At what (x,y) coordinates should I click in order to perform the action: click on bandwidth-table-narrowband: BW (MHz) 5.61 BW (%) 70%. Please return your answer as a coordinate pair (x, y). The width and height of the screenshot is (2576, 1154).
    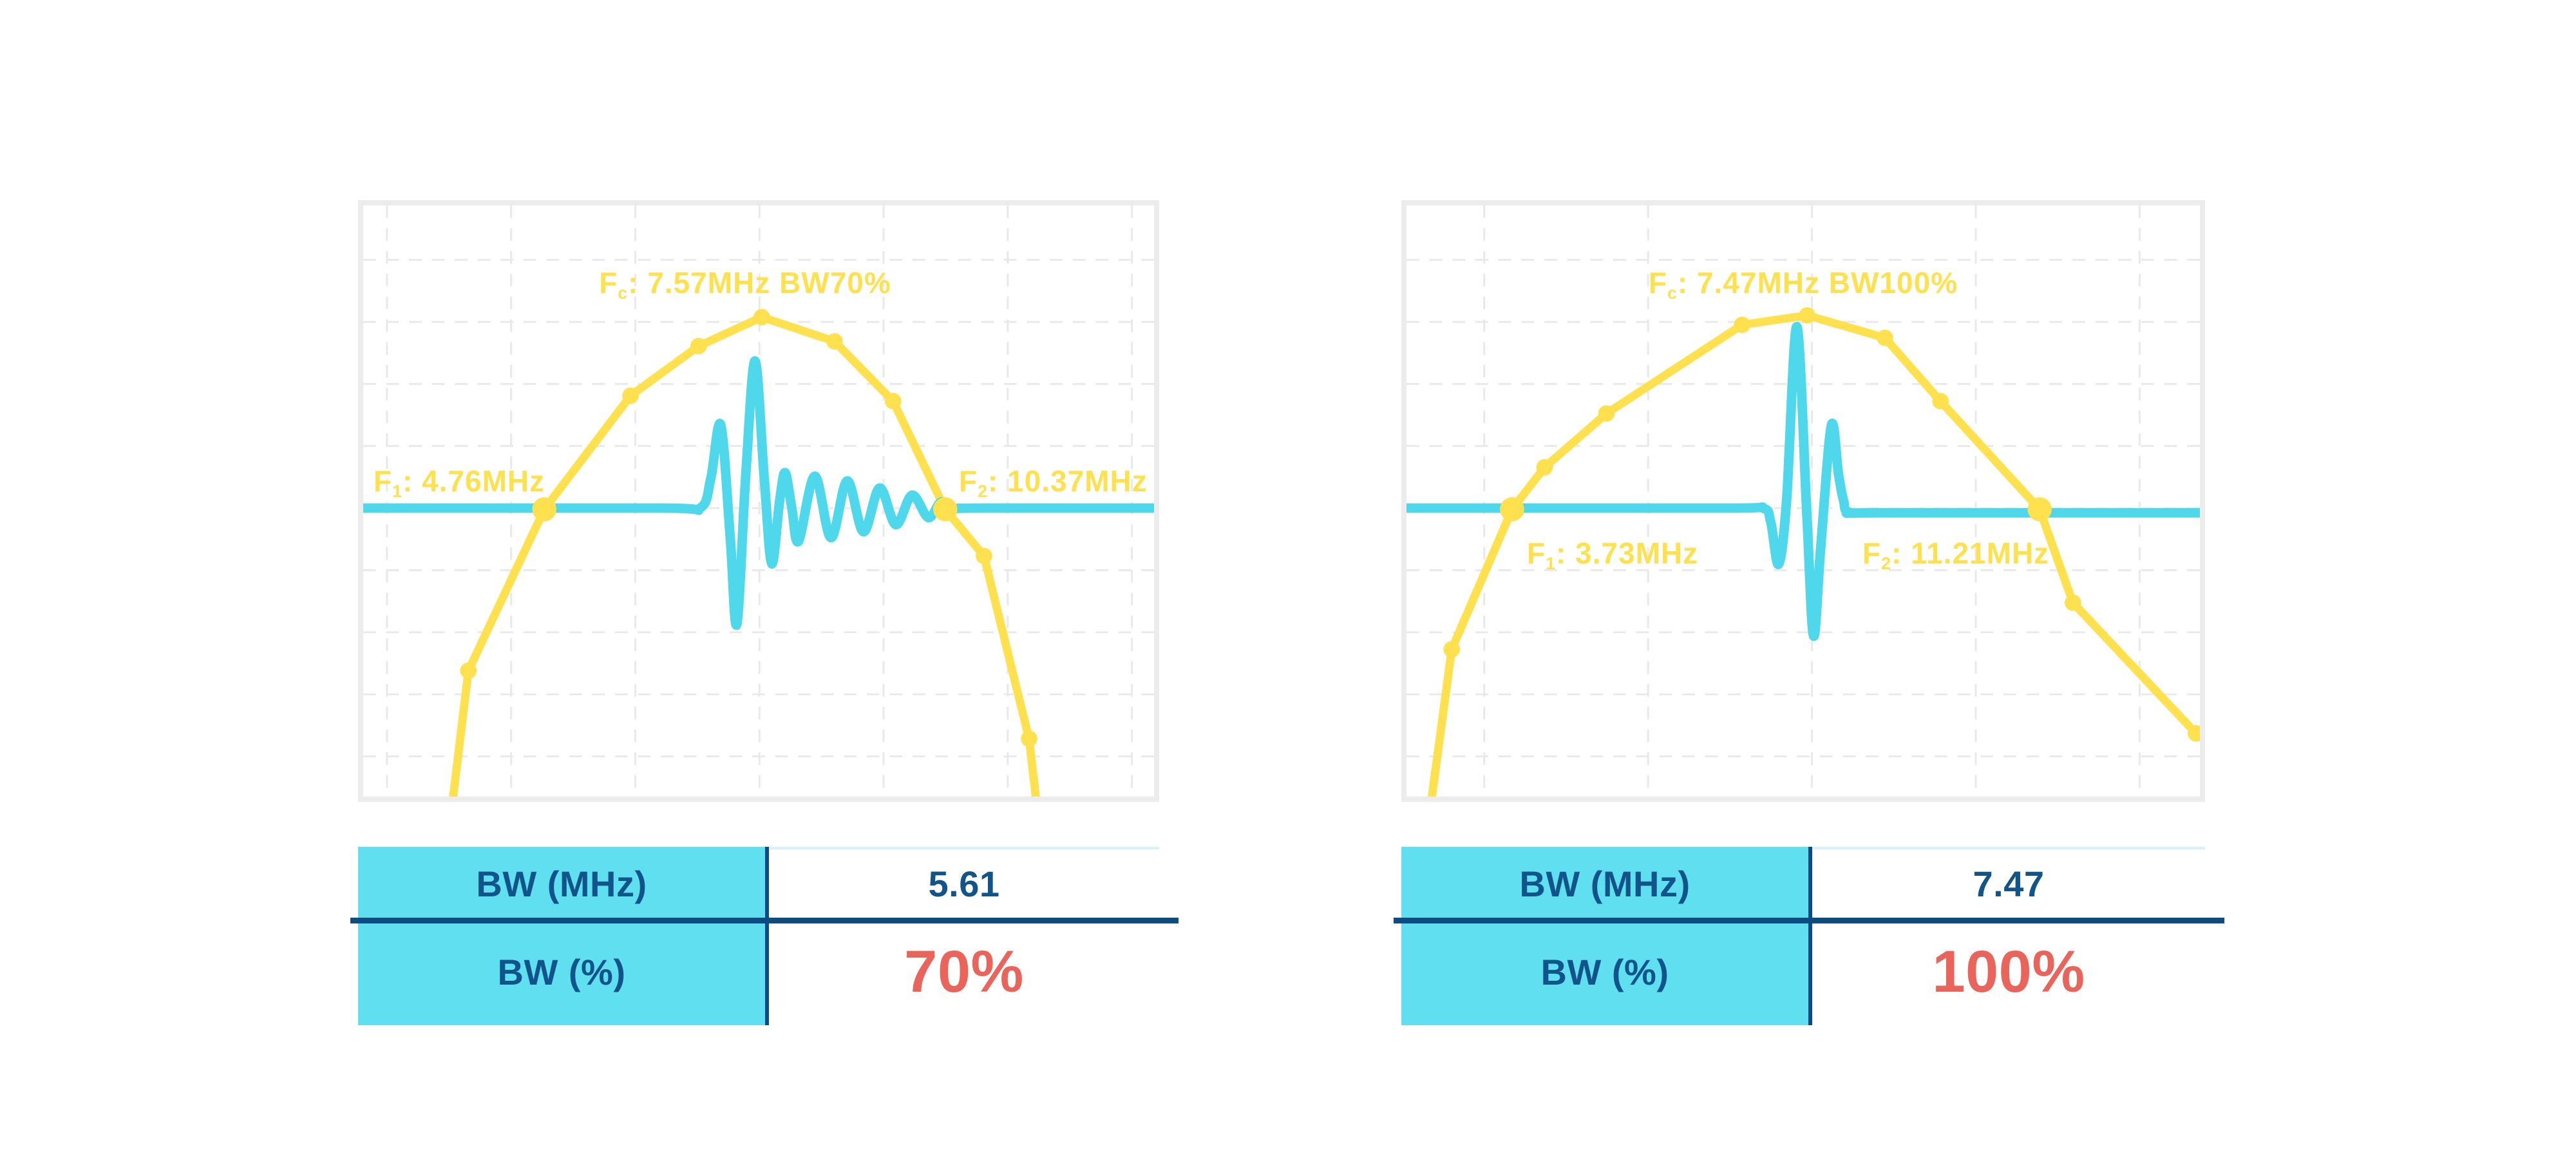
    Looking at the image, I should click on (764, 936).